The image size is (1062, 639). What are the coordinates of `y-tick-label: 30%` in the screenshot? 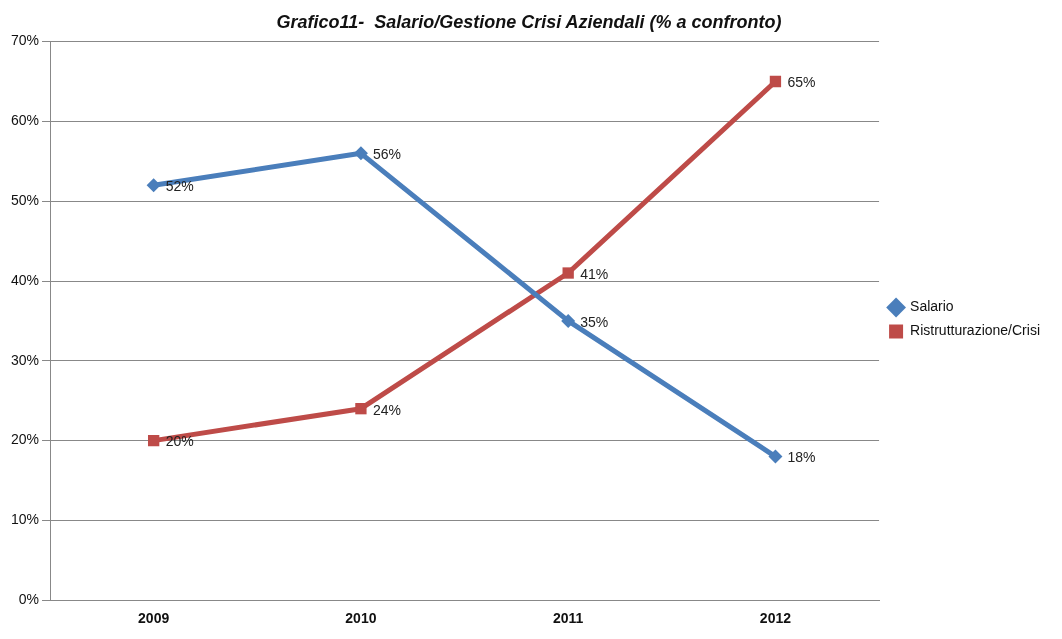 It's located at (25, 359).